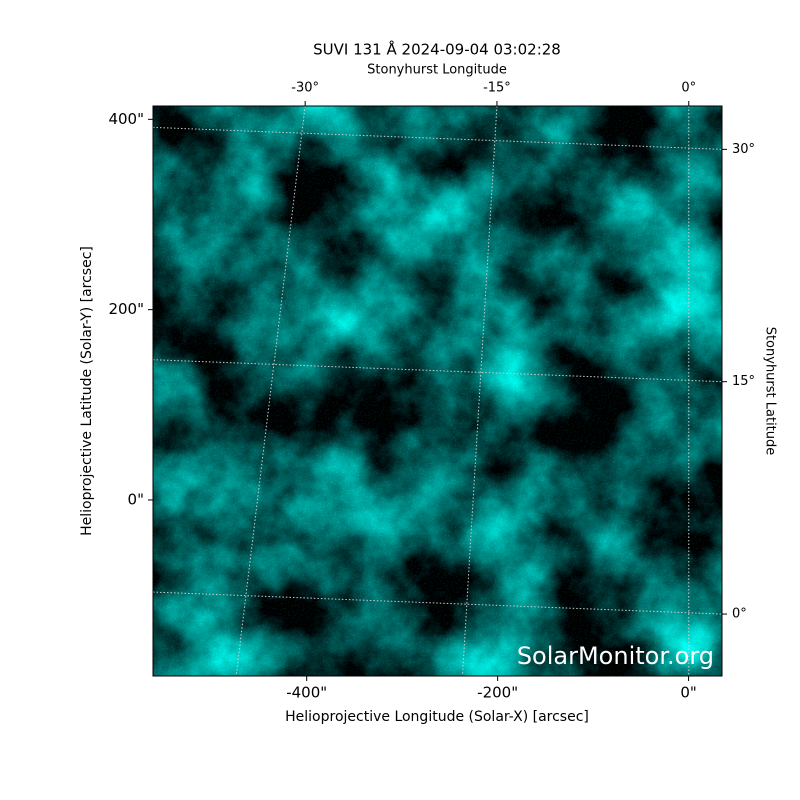 This screenshot has width=800, height=800. I want to click on y-tick-label: 200", so click(126, 309).